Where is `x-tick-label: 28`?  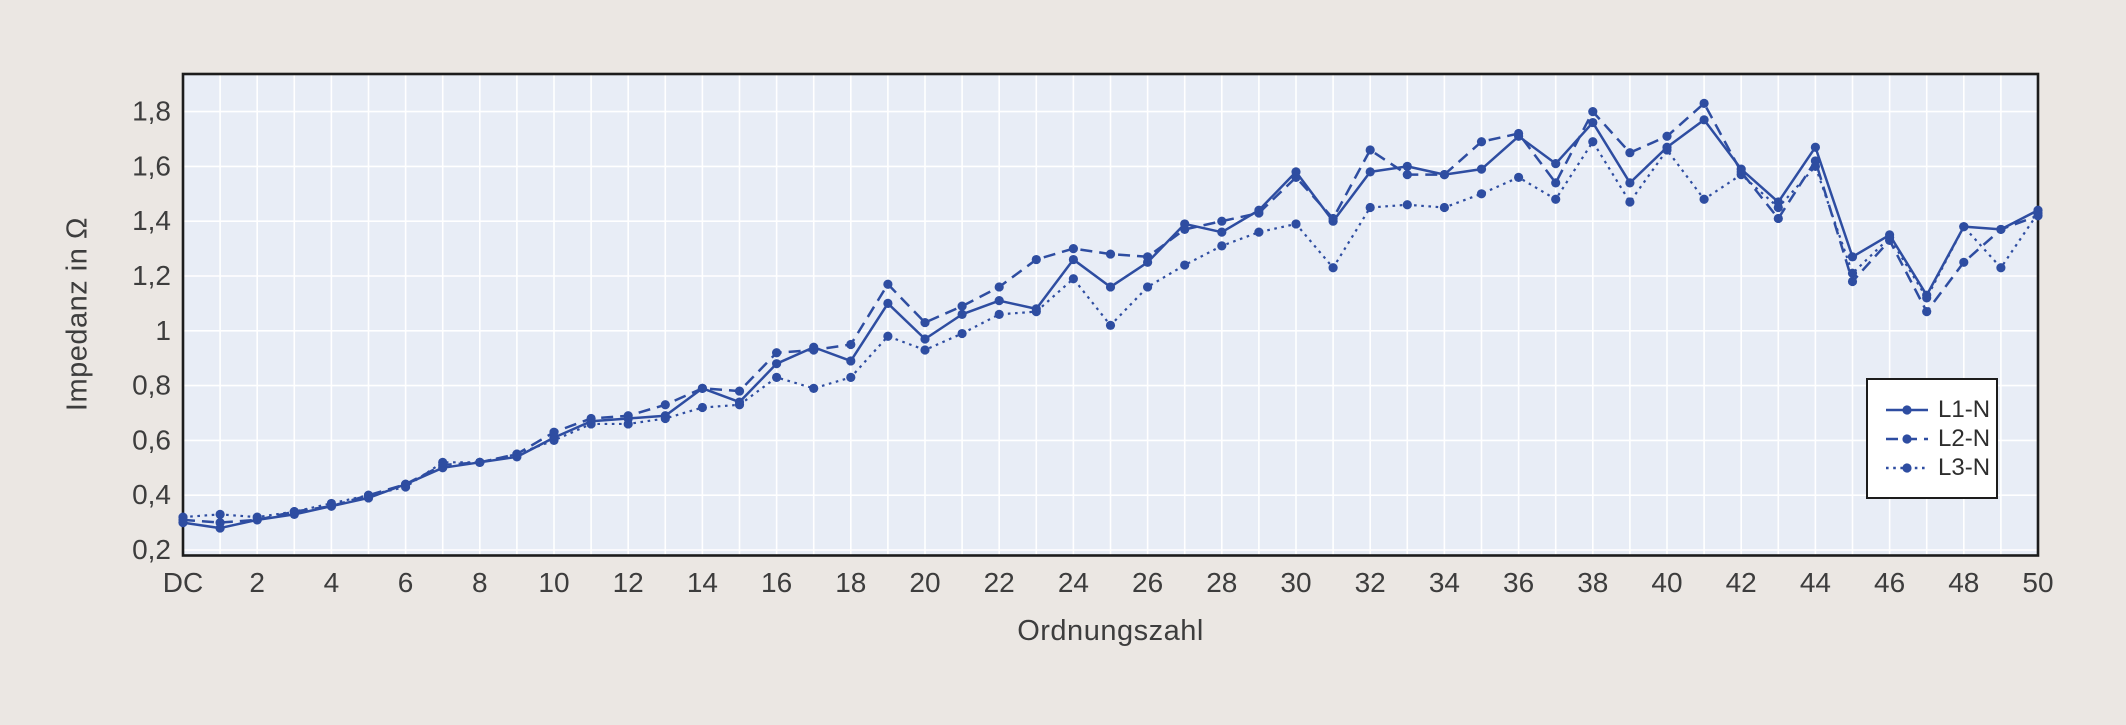
x-tick-label: 28 is located at coordinates (1221, 582).